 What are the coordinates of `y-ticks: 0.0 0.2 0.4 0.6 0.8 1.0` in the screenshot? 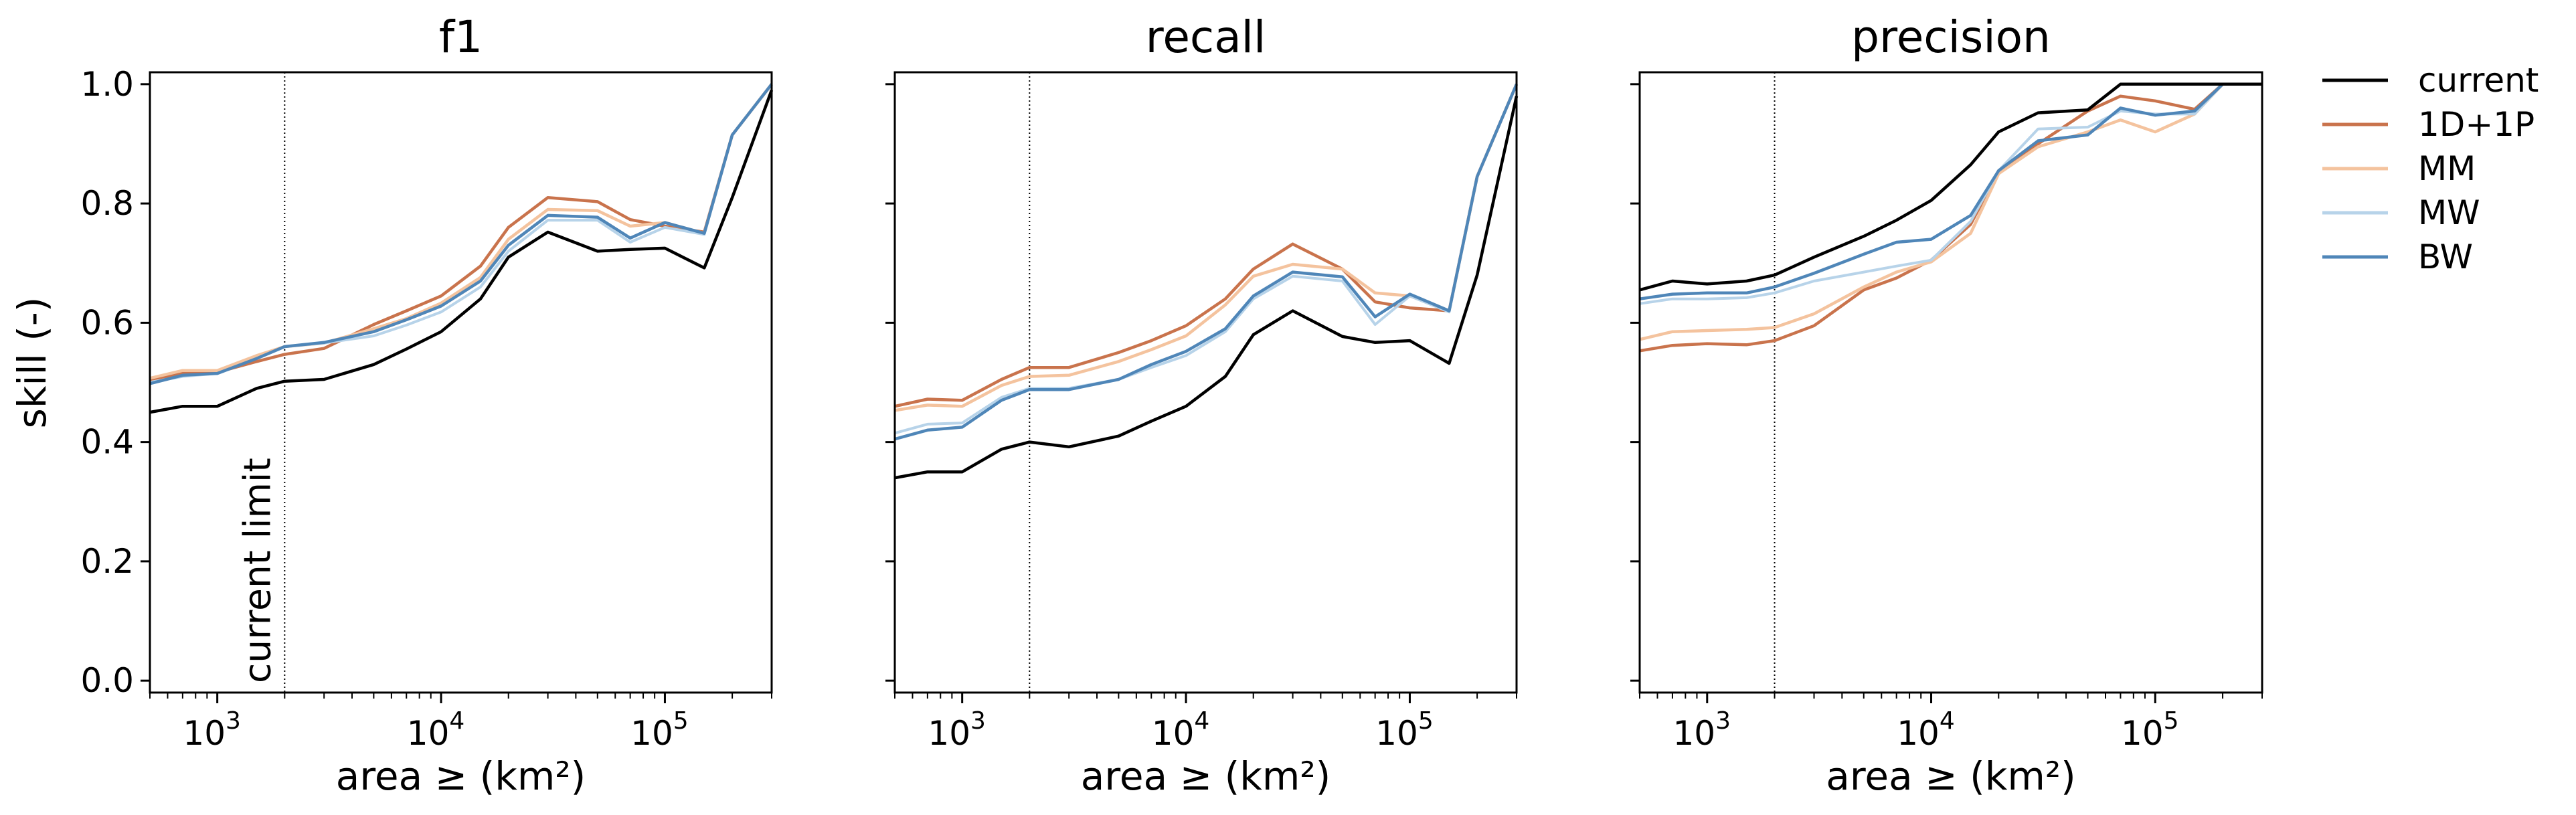 It's located at (115, 382).